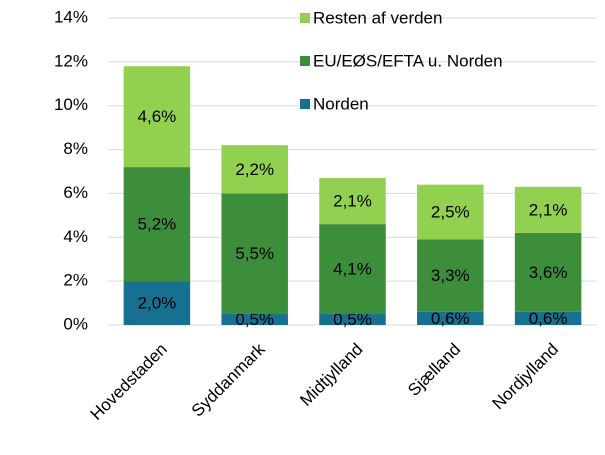 The image size is (605, 455). I want to click on legend-label: EU/EØS/EFTA u. Norden, so click(408, 60).